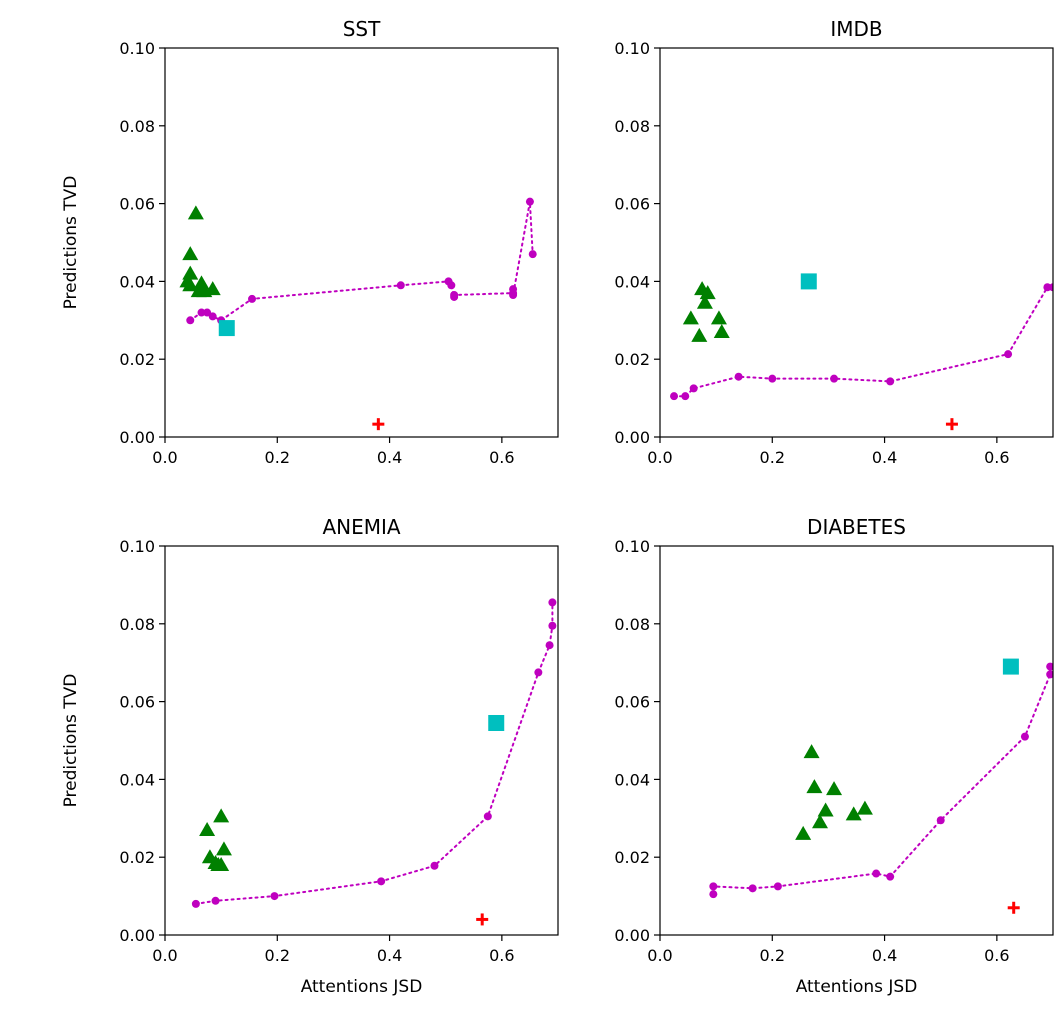 The height and width of the screenshot is (1016, 1064). Describe the element at coordinates (362, 29) in the screenshot. I see `subplot-title: SST` at that location.